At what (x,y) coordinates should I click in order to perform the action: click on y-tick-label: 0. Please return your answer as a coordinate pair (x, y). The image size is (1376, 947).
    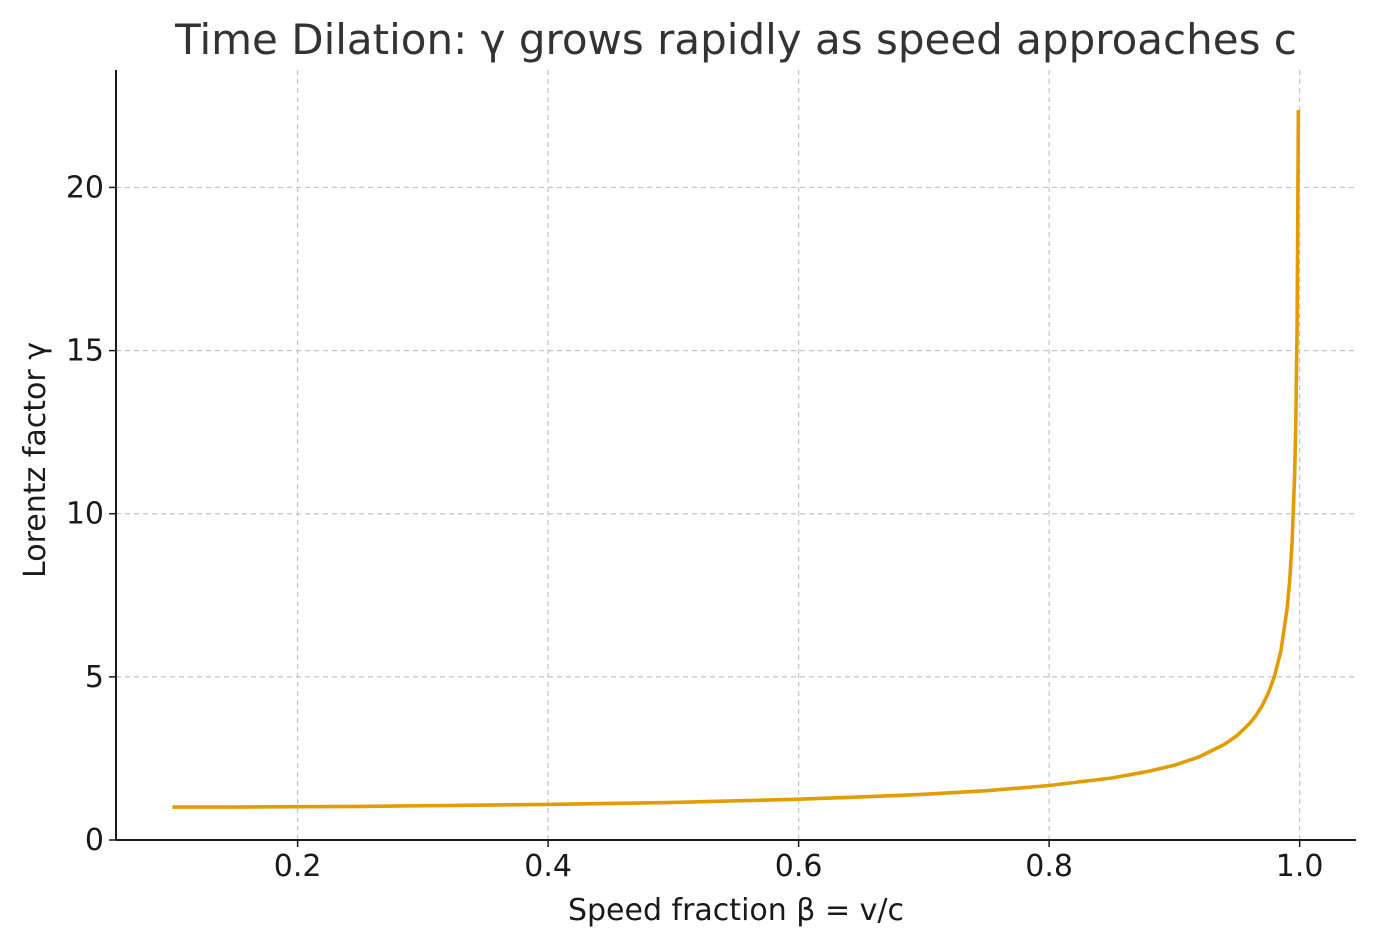
    Looking at the image, I should click on (94, 840).